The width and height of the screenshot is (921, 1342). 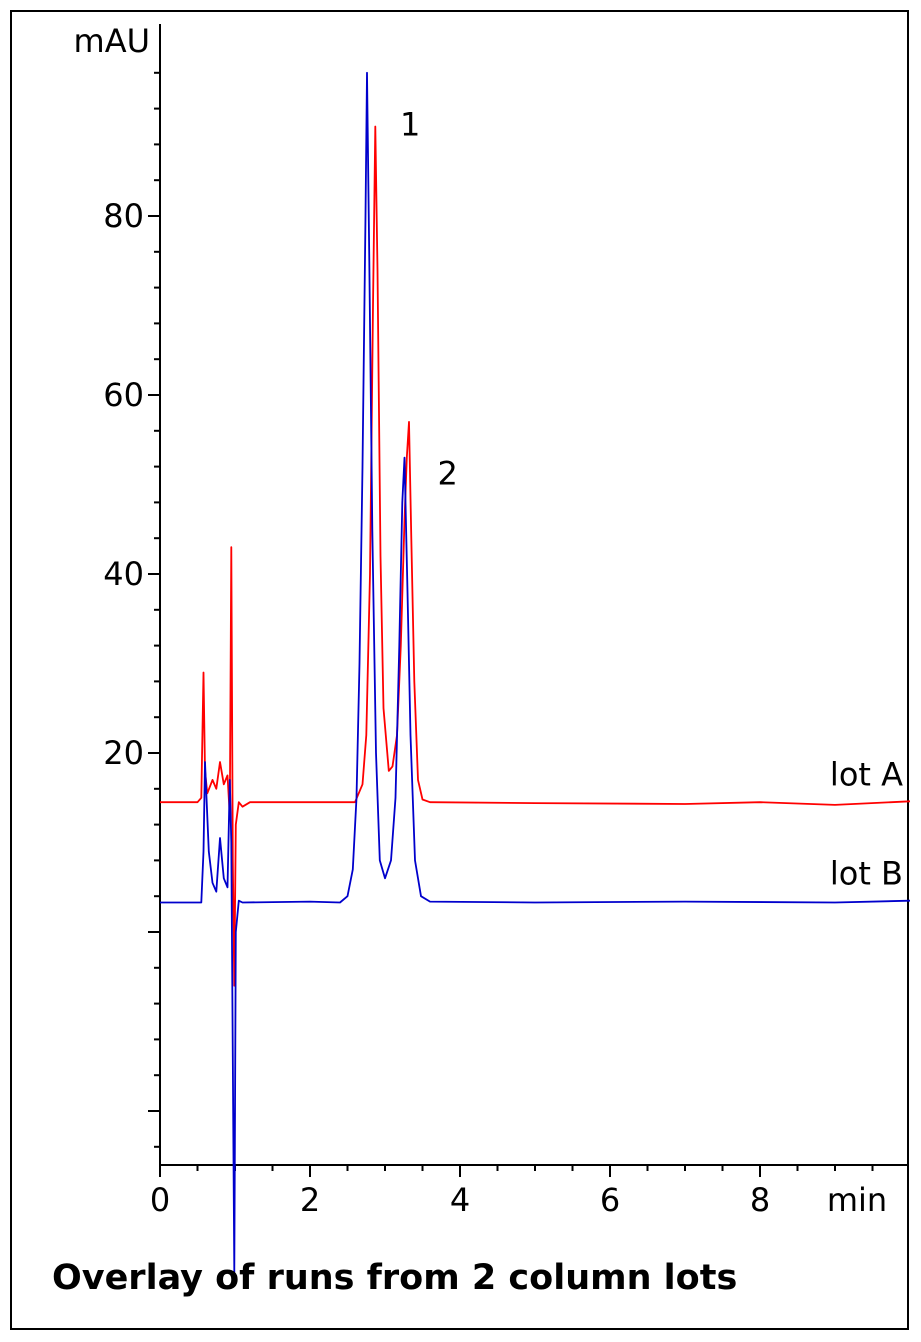 What do you see at coordinates (123, 395) in the screenshot?
I see `y-tick-label: 60` at bounding box center [123, 395].